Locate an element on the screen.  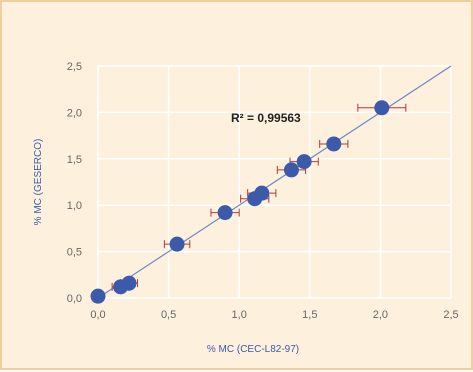
x-tick-label: 2,0 is located at coordinates (380, 315).